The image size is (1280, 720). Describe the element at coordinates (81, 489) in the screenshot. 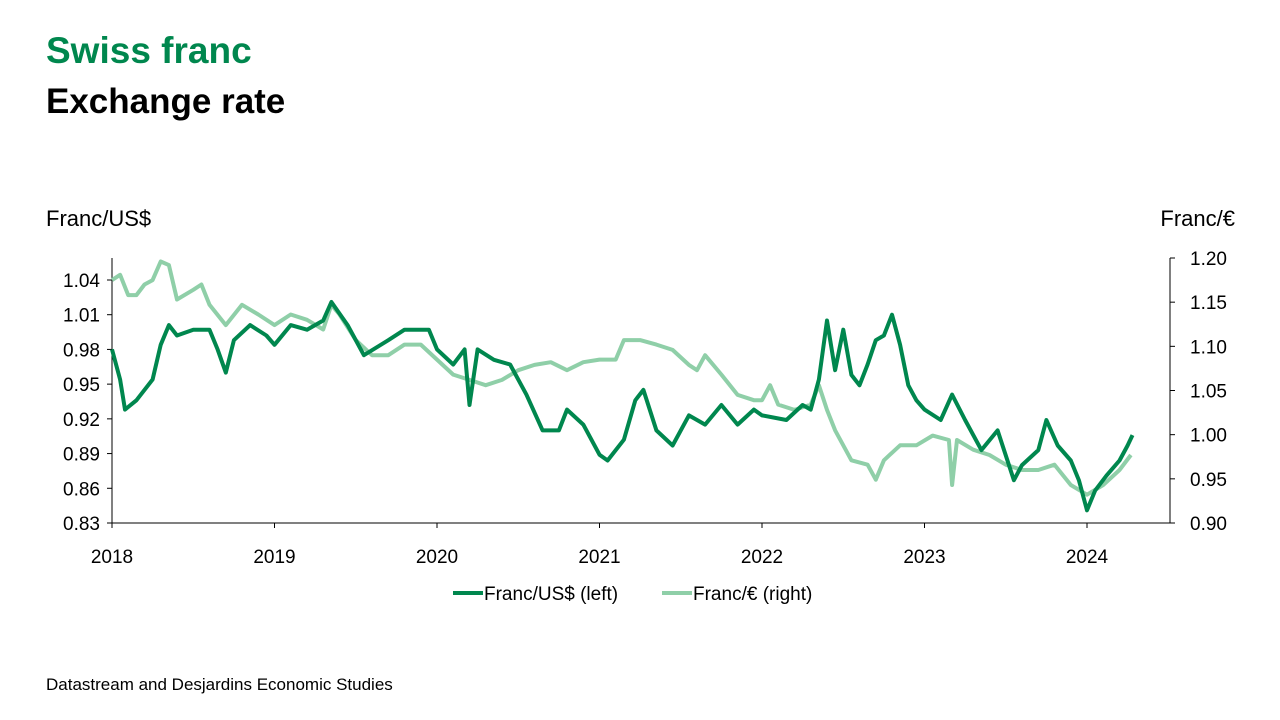

I see `left-tick-label: 0.86` at that location.